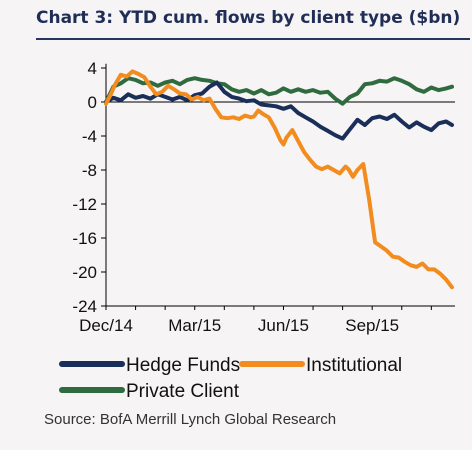  I want to click on title-divider, so click(253, 39).